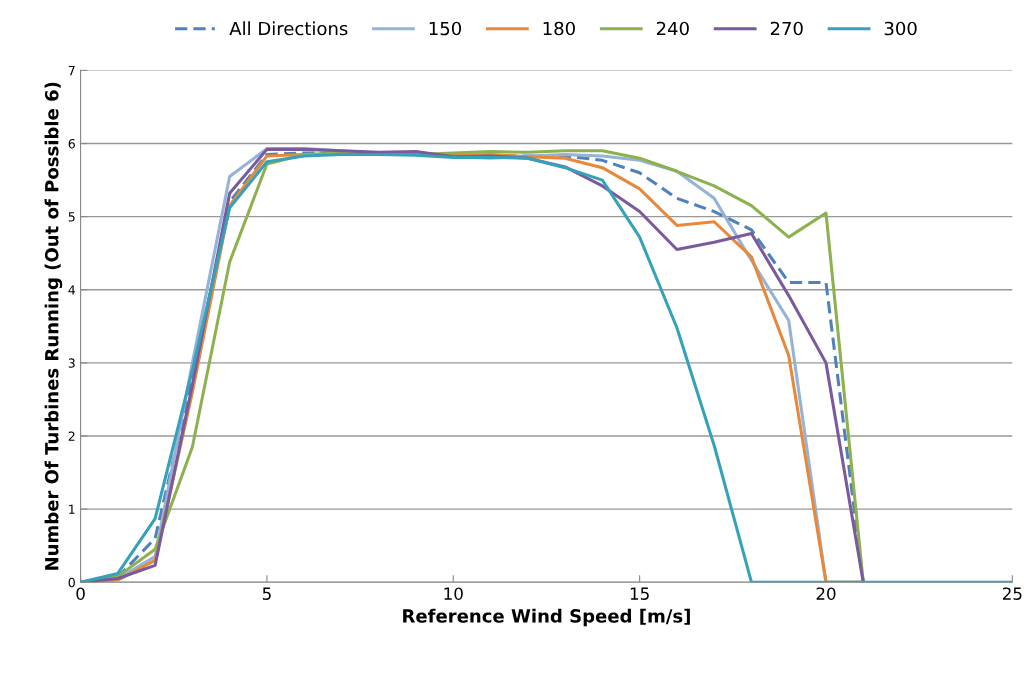 The height and width of the screenshot is (677, 1033). Describe the element at coordinates (672, 28) in the screenshot. I see `legend-label: 240` at that location.